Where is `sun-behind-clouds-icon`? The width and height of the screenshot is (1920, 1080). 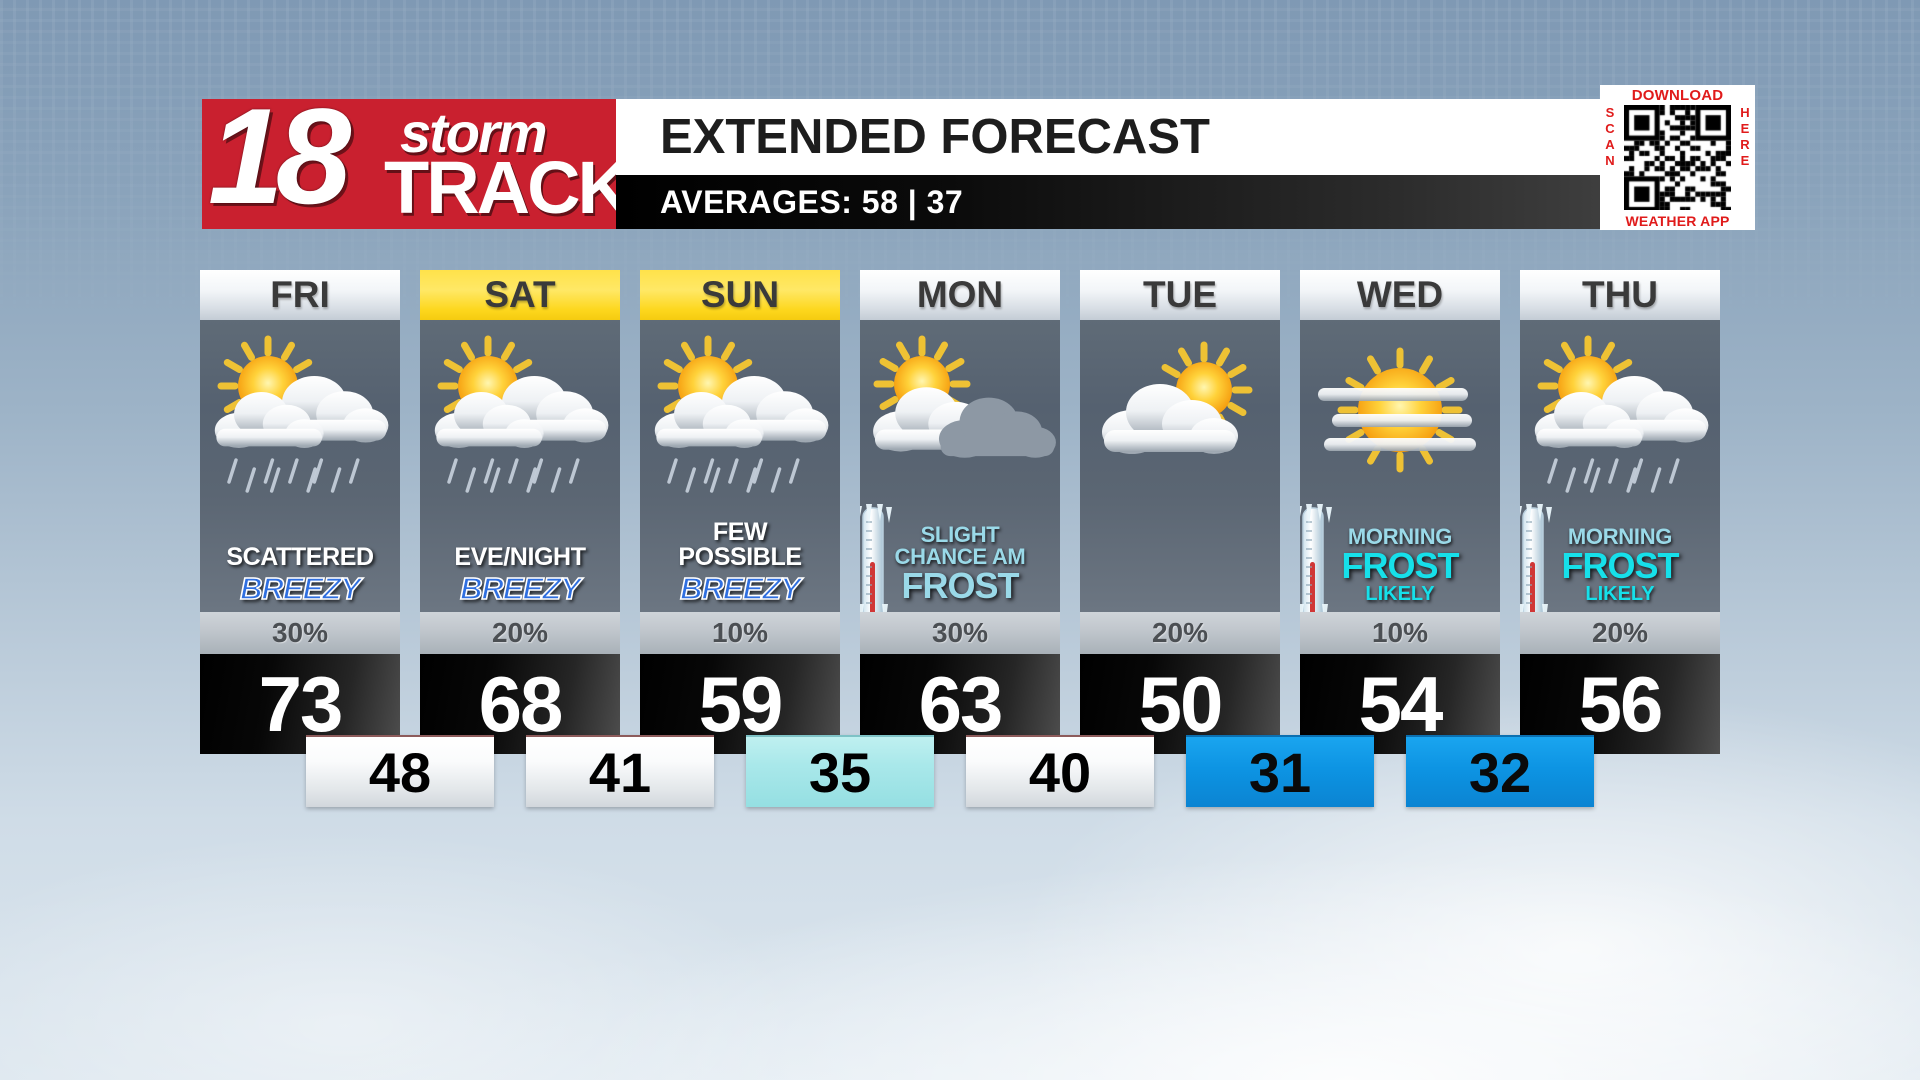 sun-behind-clouds-icon is located at coordinates (960, 427).